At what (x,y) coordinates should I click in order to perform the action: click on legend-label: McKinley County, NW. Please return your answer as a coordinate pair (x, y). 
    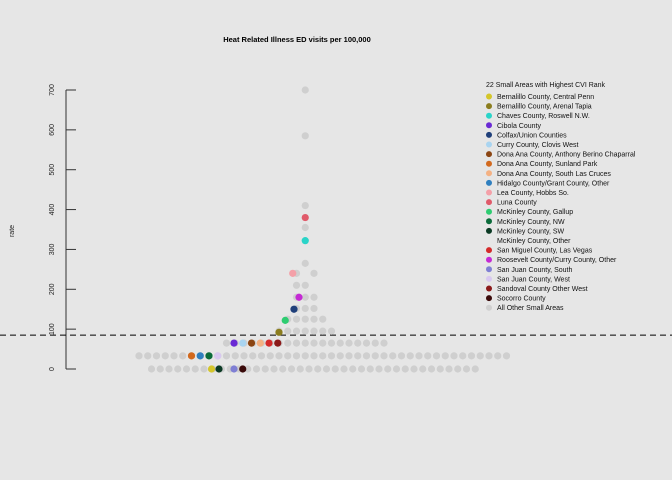
    Looking at the image, I should click on (531, 222).